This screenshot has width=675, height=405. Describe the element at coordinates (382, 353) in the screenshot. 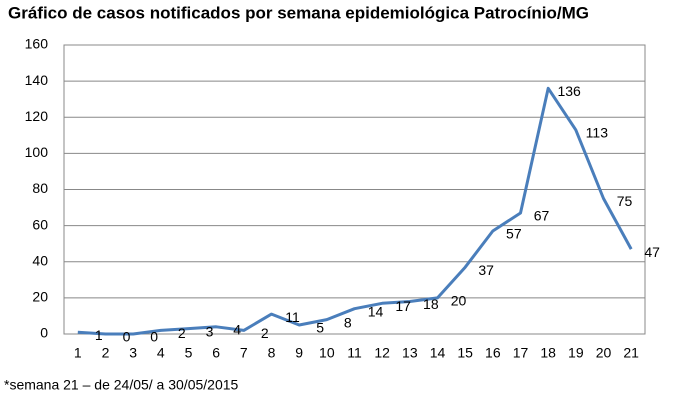

I see `x-tick-label: 12` at that location.